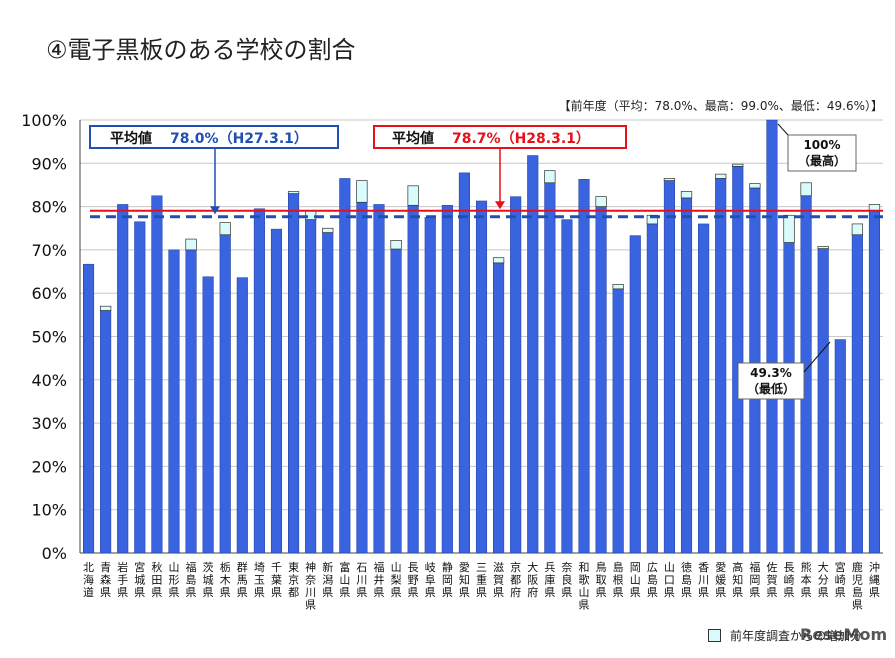 The image size is (895, 658). Describe the element at coordinates (515, 580) in the screenshot. I see `x-tick-label: 都` at that location.